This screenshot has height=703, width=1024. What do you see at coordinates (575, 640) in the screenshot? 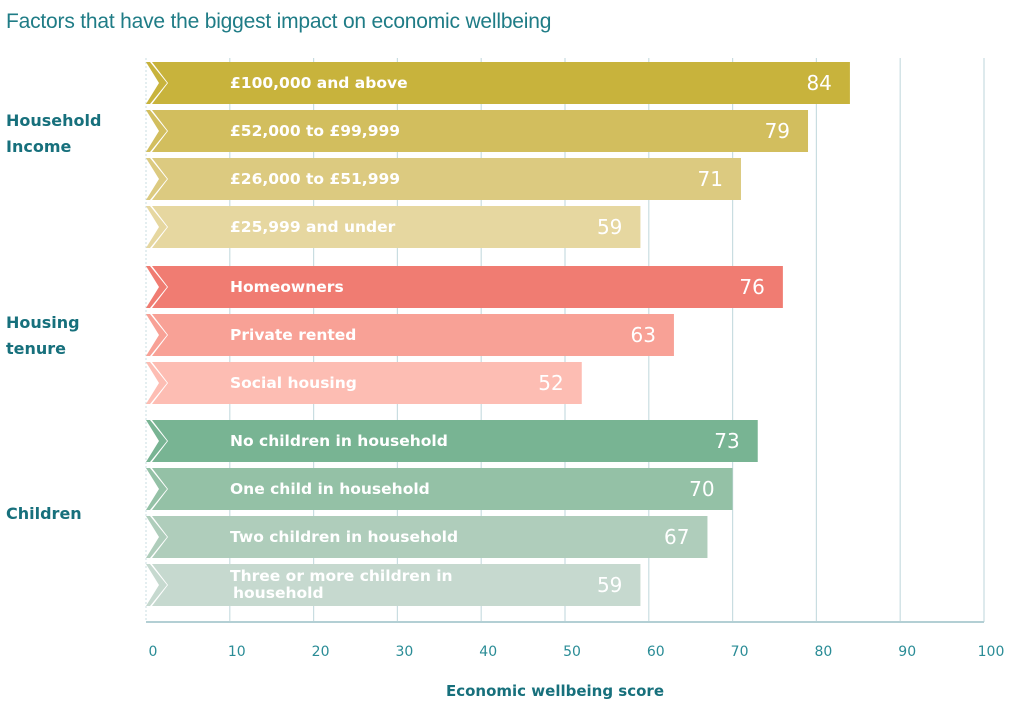
I see `x-axis: 0 10 20 30 40 50 60 70 80 90 100` at bounding box center [575, 640].